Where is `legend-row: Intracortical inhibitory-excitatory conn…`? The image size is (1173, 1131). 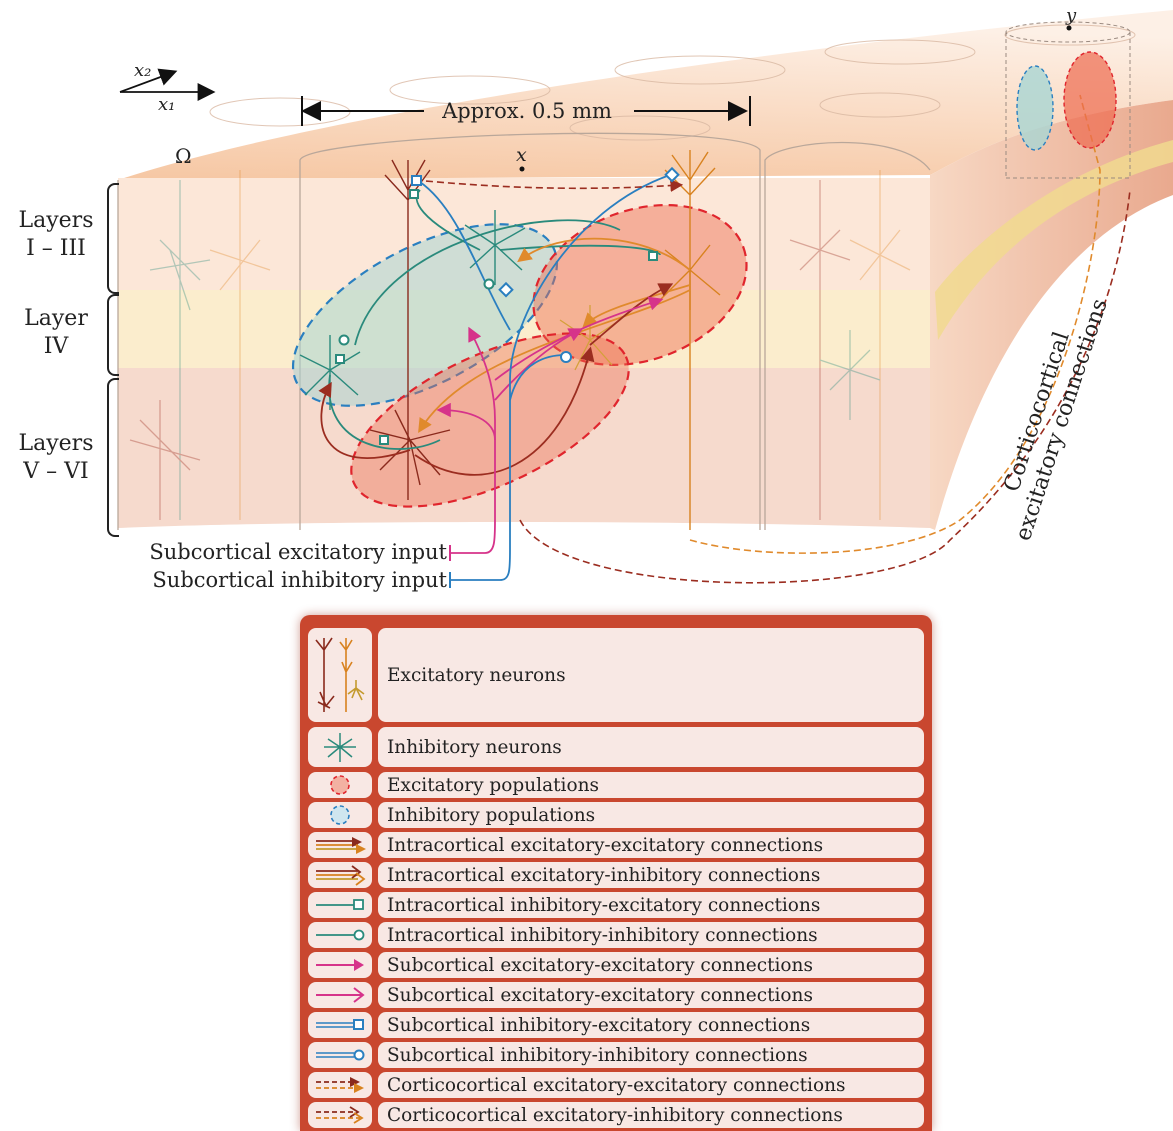 legend-row: Intracortical inhibitory-excitatory conn… is located at coordinates (616, 905).